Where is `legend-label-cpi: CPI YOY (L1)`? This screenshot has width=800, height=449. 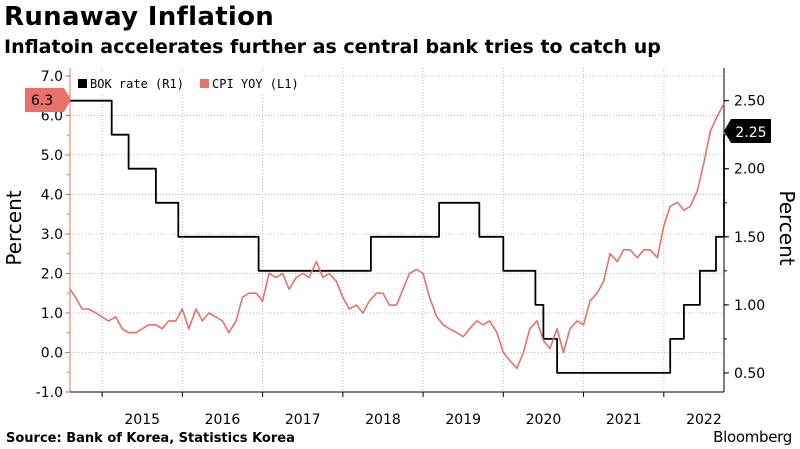
legend-label-cpi: CPI YOY (L1) is located at coordinates (255, 84).